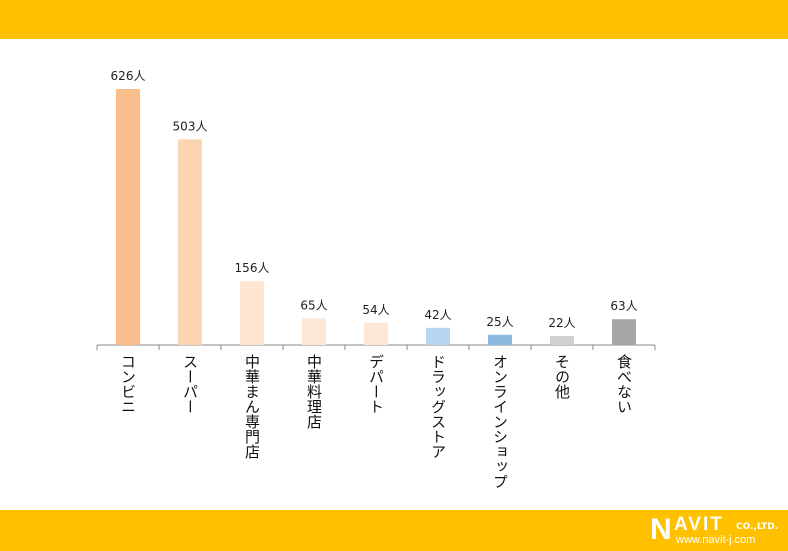 Image resolution: width=788 pixels, height=551 pixels. I want to click on category-label: 食べない, so click(624, 384).